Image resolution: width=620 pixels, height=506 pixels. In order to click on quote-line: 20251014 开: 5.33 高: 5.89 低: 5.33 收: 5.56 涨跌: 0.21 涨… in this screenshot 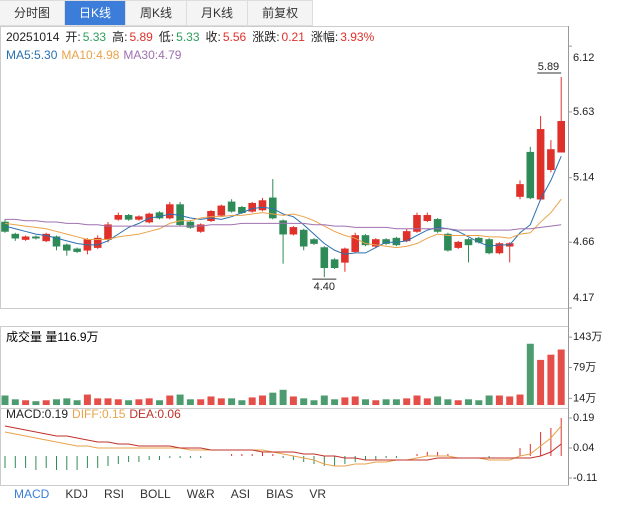, I will do `click(191, 36)`.